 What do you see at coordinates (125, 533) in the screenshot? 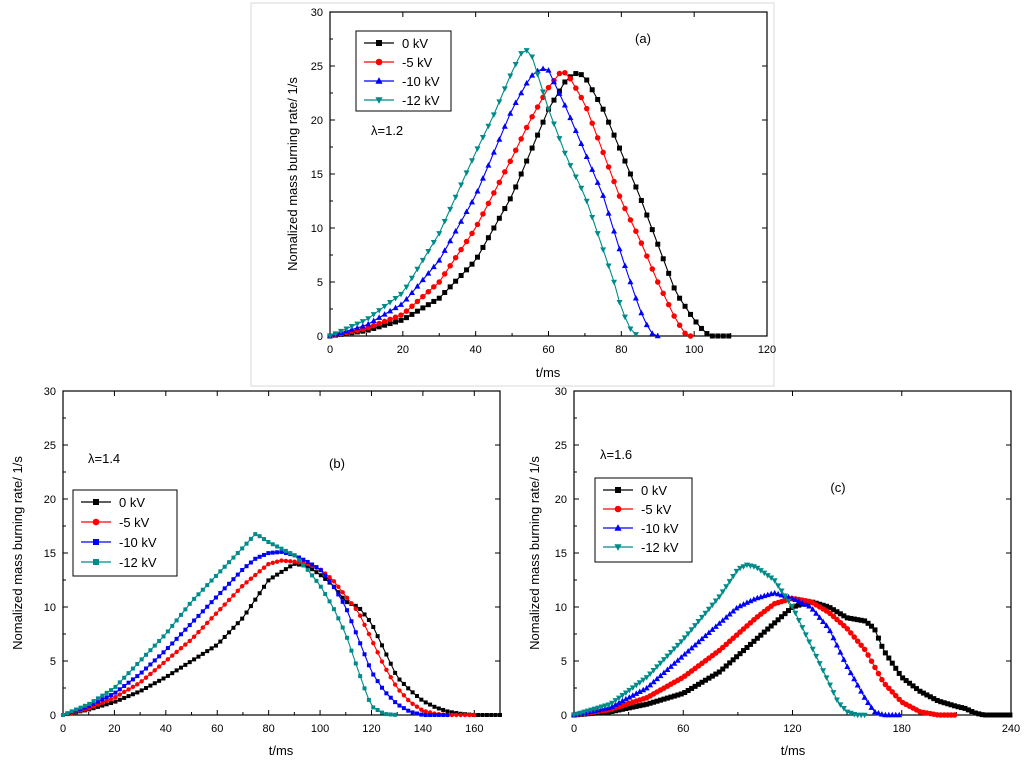
I see `legend: 0 kV -5 kV -10 kV -12 kV` at bounding box center [125, 533].